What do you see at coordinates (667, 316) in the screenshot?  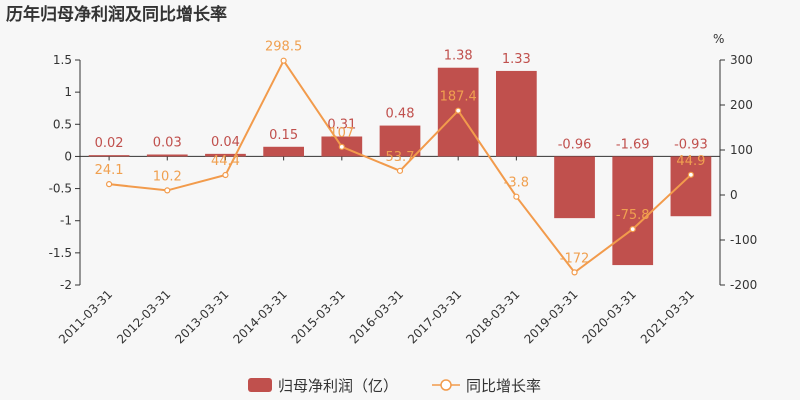 I see `x-axis-tick-label: 2021-03-31` at bounding box center [667, 316].